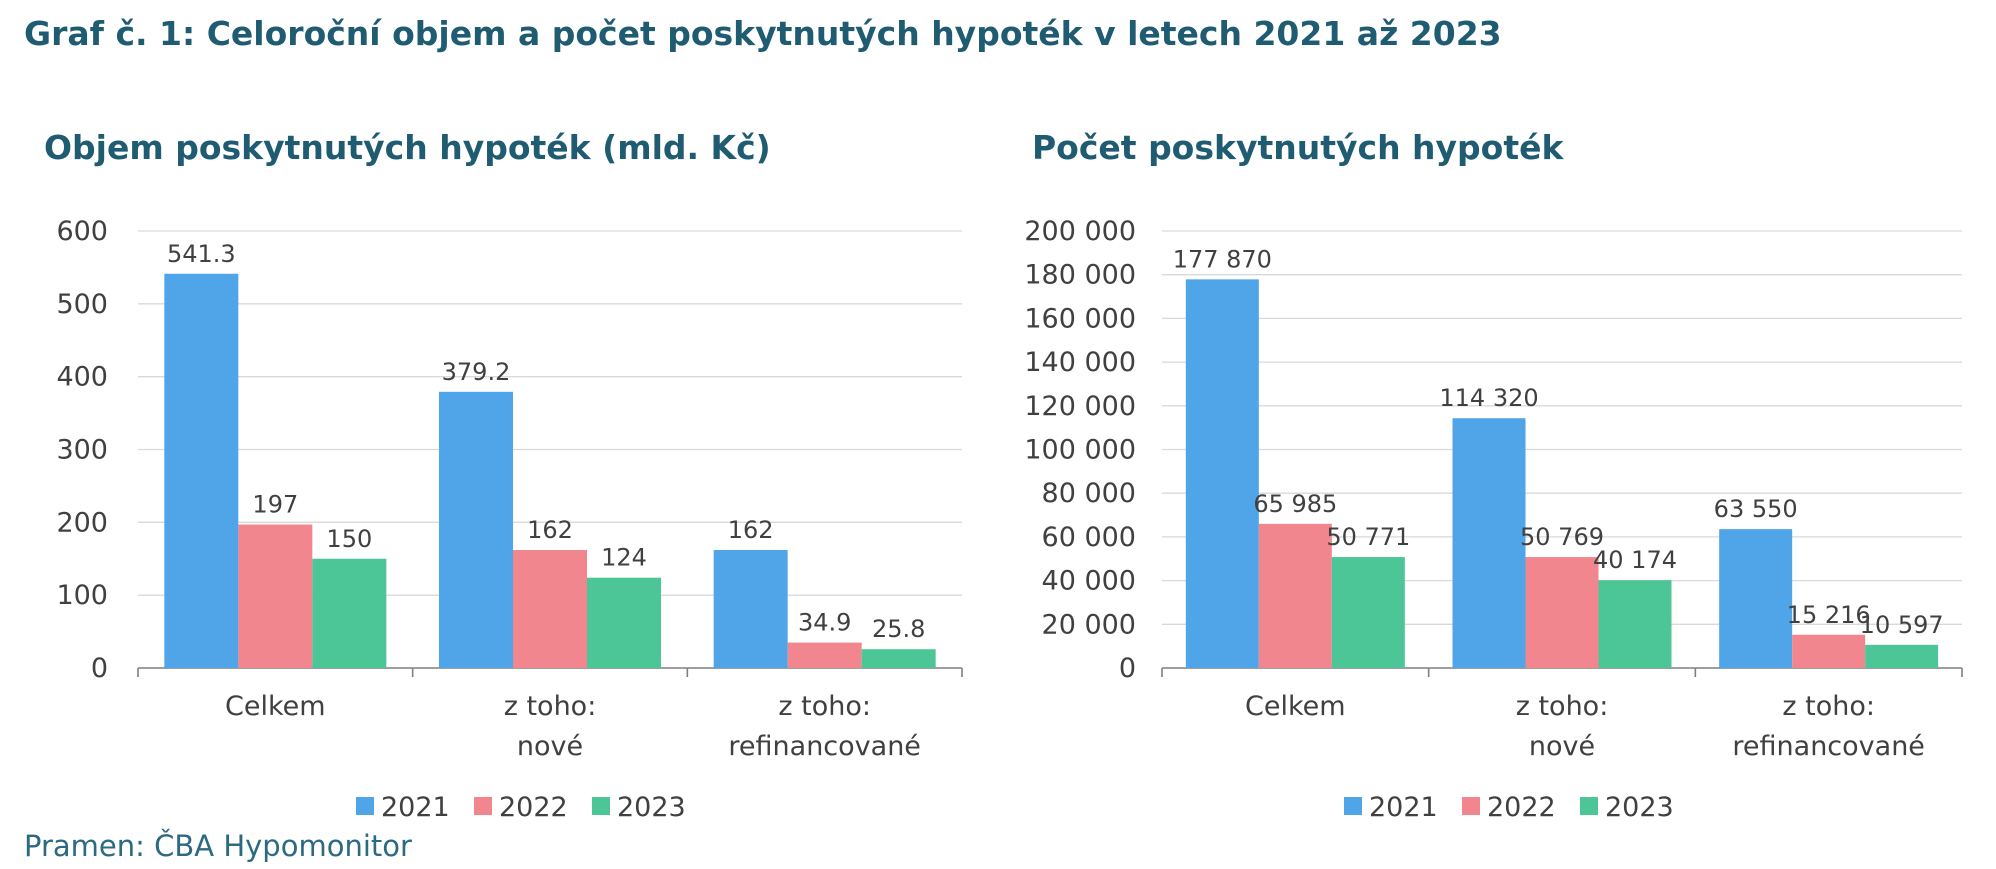 The width and height of the screenshot is (1996, 869). What do you see at coordinates (1298, 147) in the screenshot?
I see `chart-title: Počet poskytnutých hypoték` at bounding box center [1298, 147].